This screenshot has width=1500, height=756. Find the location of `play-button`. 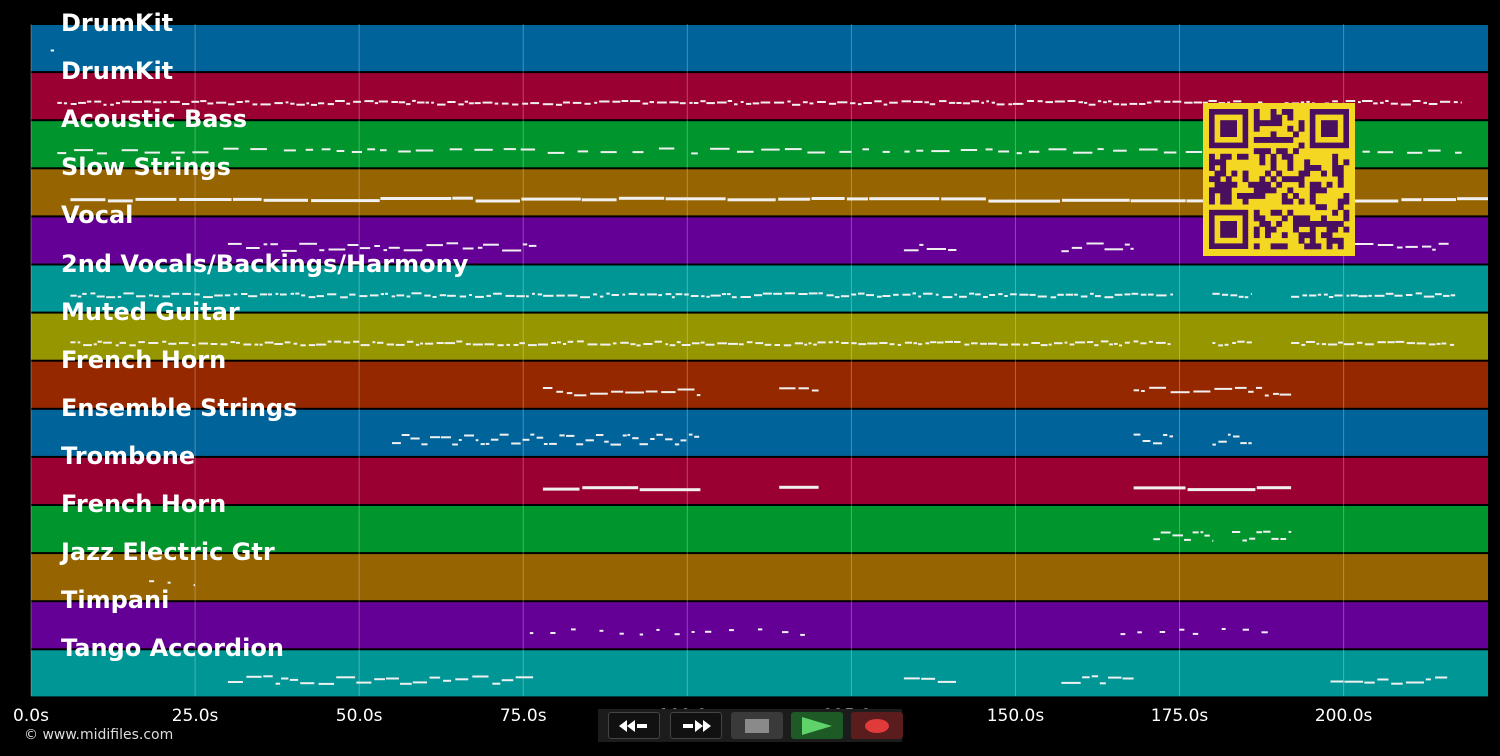

play-button is located at coordinates (817, 725).